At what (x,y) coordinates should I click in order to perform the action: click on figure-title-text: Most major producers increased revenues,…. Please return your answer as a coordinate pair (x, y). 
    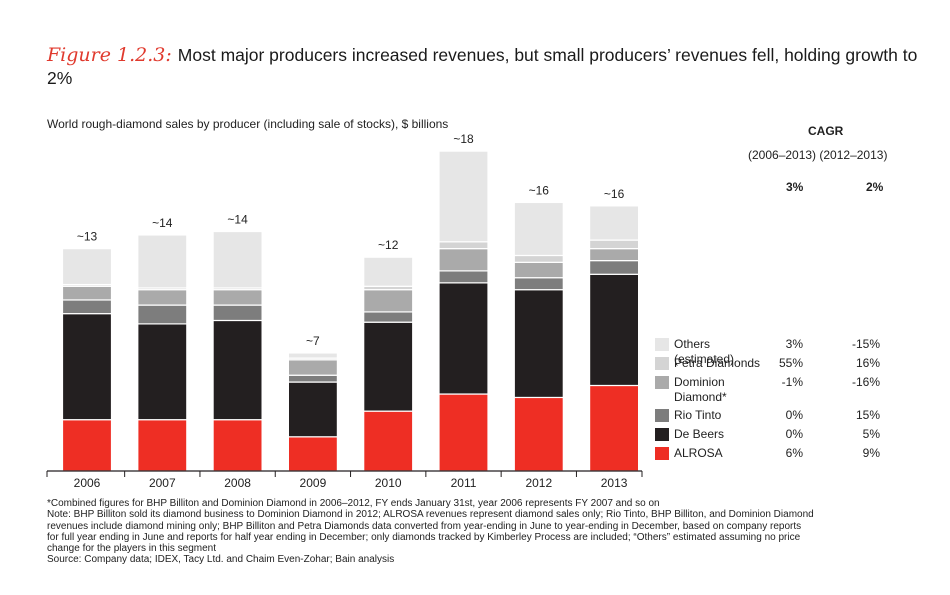
    Looking at the image, I should click on (482, 66).